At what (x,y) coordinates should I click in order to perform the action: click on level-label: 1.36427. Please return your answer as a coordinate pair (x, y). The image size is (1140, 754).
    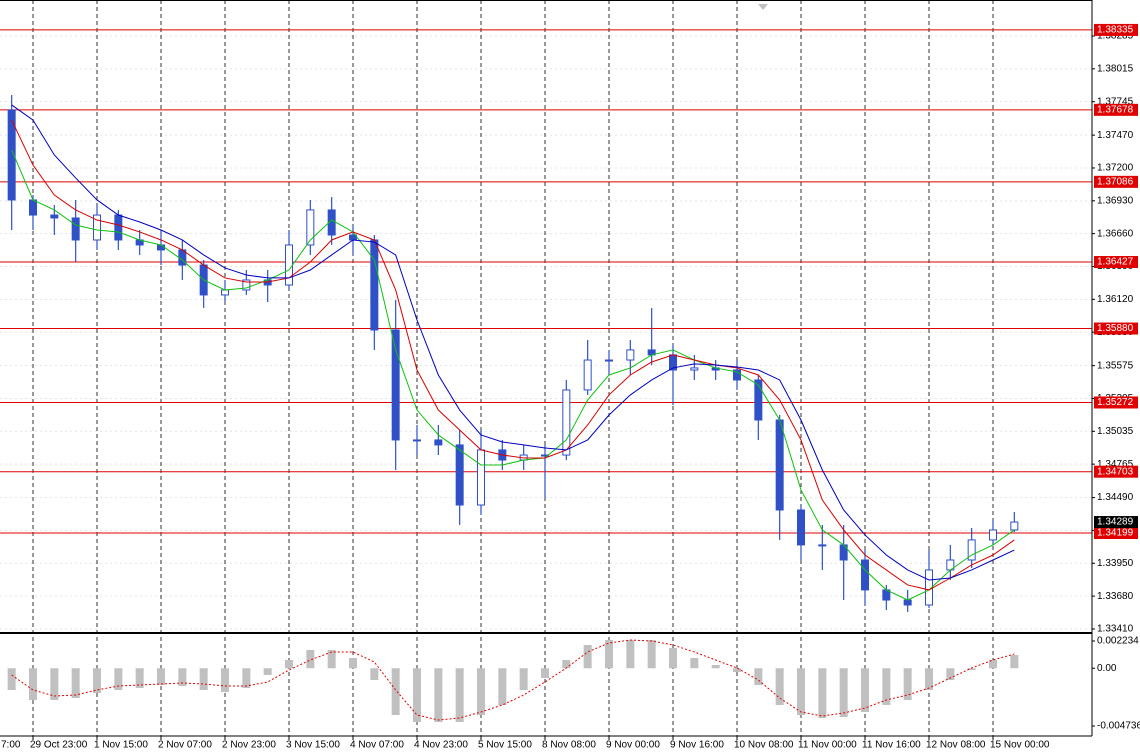
    Looking at the image, I should click on (1115, 262).